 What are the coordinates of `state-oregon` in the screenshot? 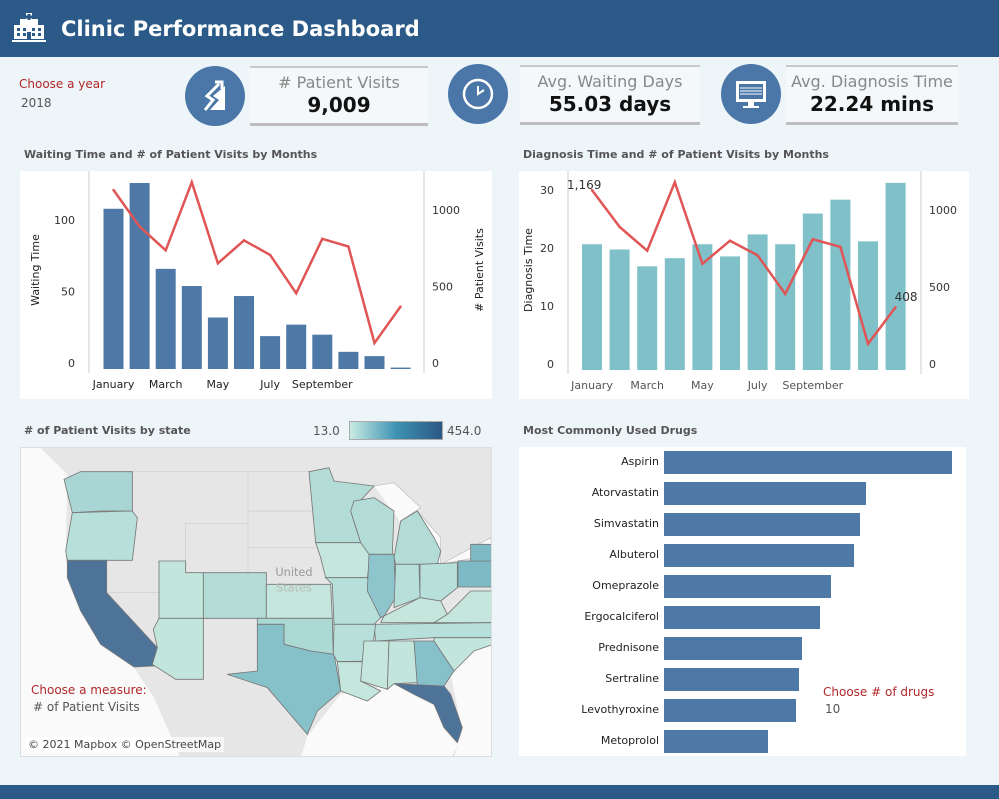 It's located at (101, 535).